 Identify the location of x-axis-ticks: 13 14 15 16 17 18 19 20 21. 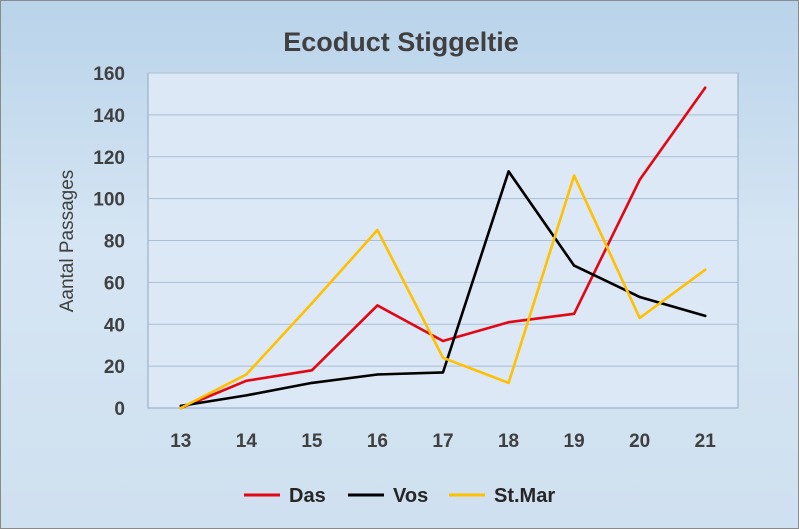
(443, 441).